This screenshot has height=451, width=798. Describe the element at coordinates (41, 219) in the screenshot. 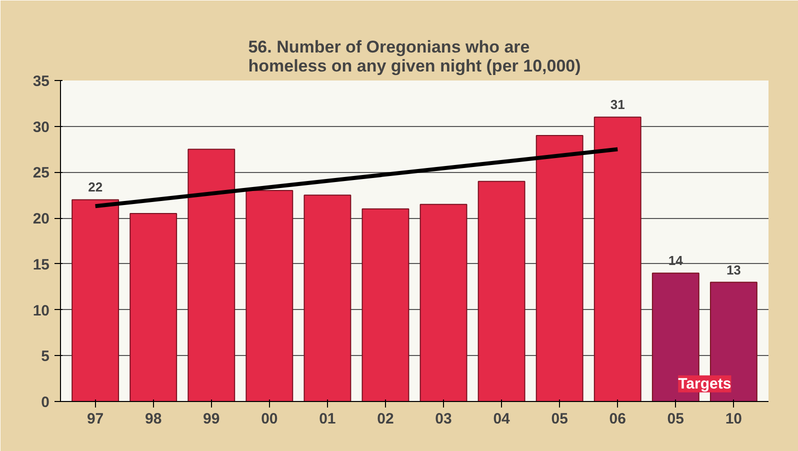

I see `y-tick-label: 20` at that location.